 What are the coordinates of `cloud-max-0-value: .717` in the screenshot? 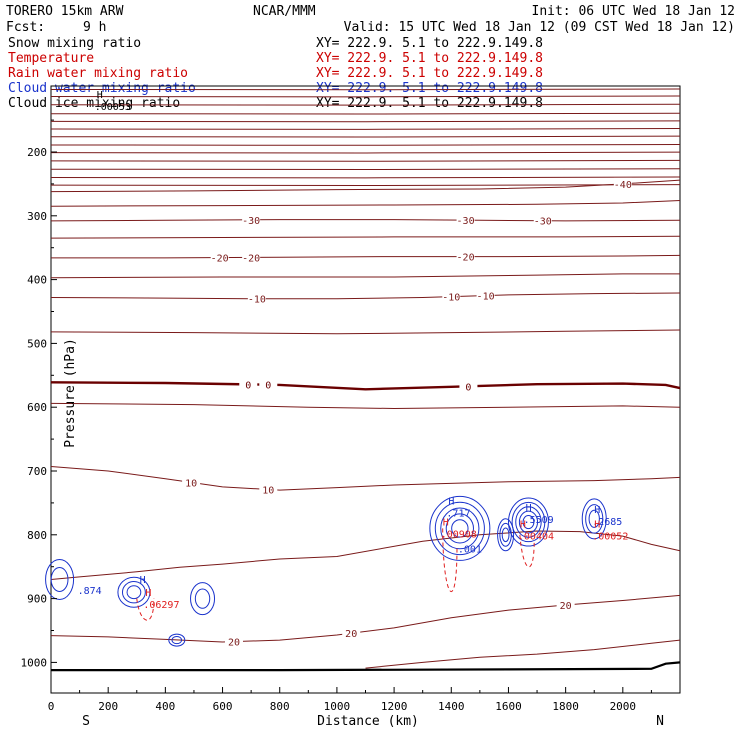 It's located at (458, 514).